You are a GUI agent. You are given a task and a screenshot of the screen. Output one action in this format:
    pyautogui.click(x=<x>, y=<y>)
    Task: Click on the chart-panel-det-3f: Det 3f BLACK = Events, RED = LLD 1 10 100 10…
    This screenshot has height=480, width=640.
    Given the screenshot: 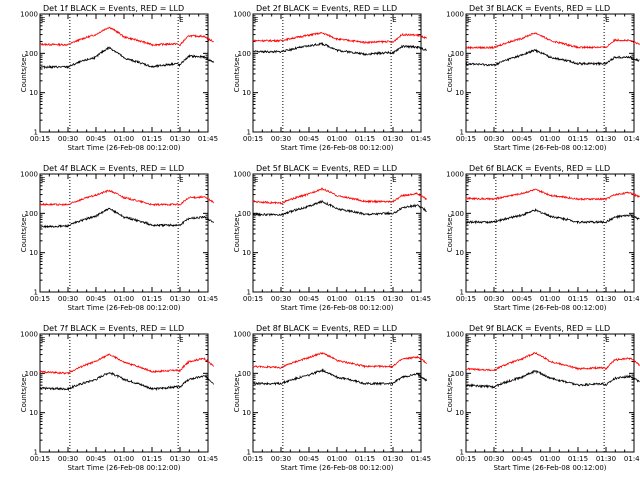 What is the action you would take?
    pyautogui.click(x=543, y=78)
    